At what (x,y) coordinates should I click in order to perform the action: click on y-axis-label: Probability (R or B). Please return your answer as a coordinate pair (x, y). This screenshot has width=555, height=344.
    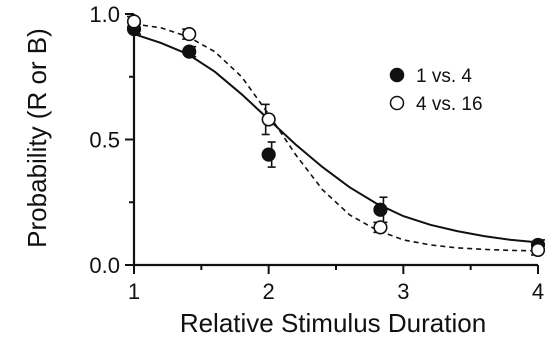
    Looking at the image, I should click on (37, 138).